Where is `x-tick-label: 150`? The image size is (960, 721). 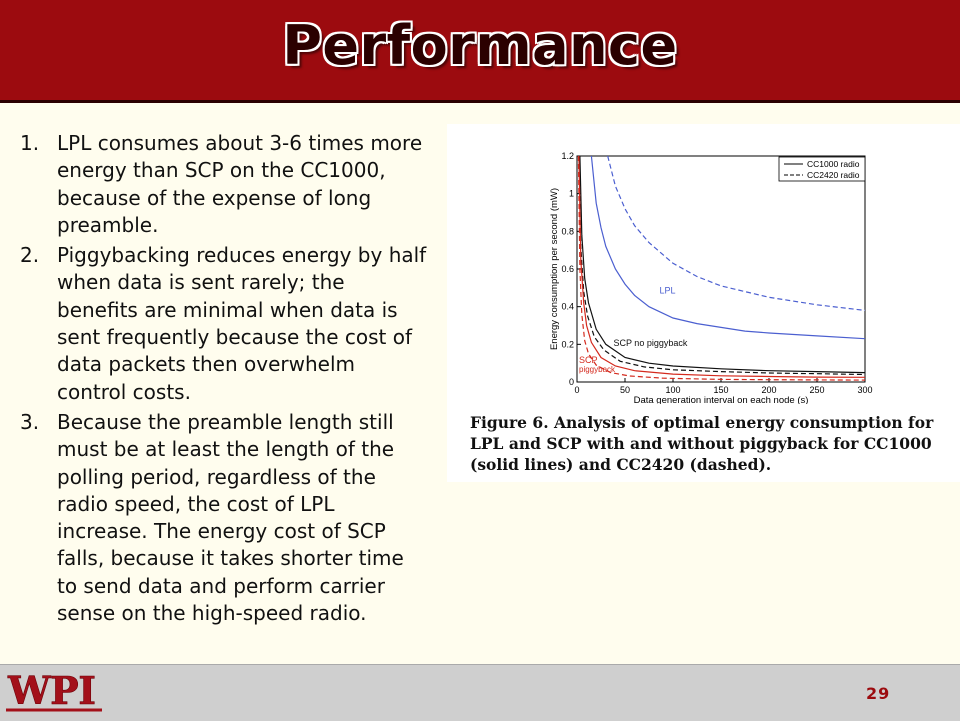 x-tick-label: 150 is located at coordinates (720, 390).